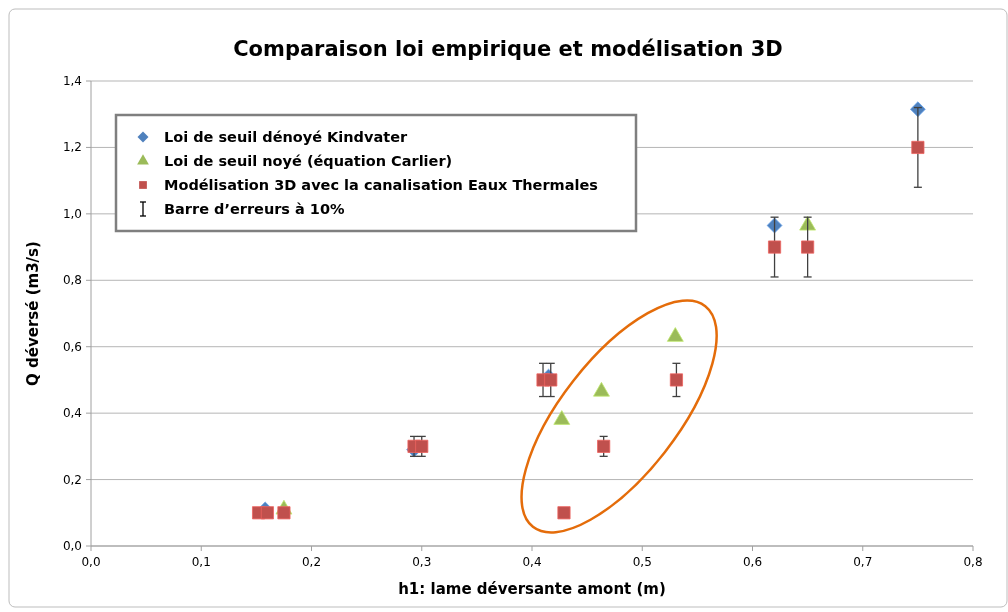 The image size is (1008, 612). I want to click on x-tick-label: 0,8, so click(973, 562).